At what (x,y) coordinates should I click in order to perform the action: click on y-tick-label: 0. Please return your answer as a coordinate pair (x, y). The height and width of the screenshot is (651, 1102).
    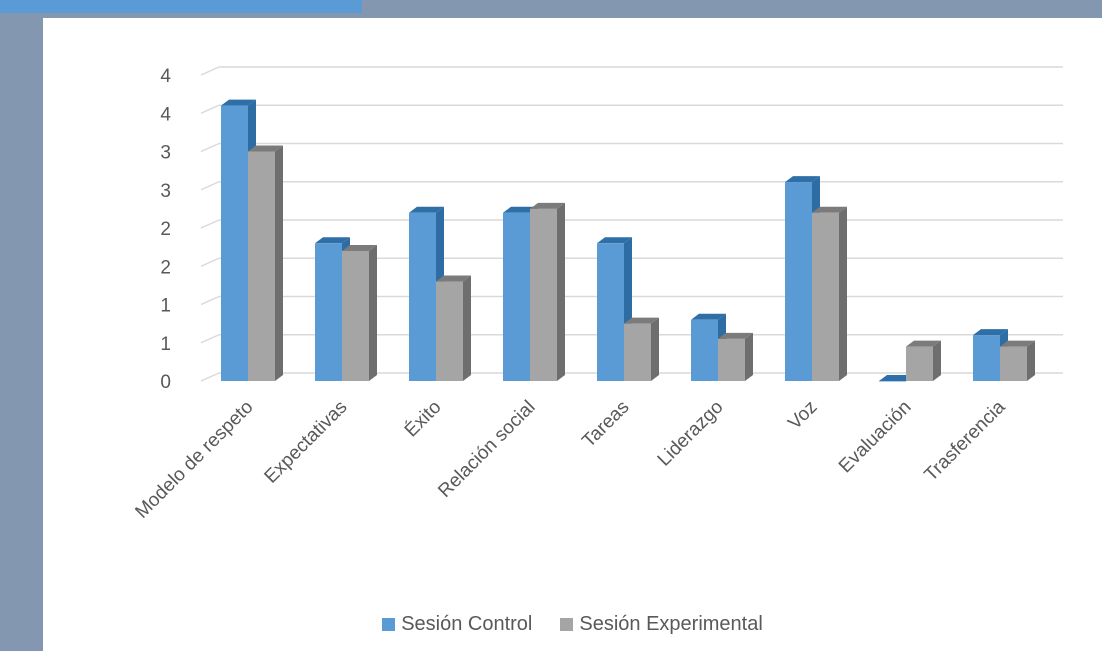
    Looking at the image, I should click on (165, 382).